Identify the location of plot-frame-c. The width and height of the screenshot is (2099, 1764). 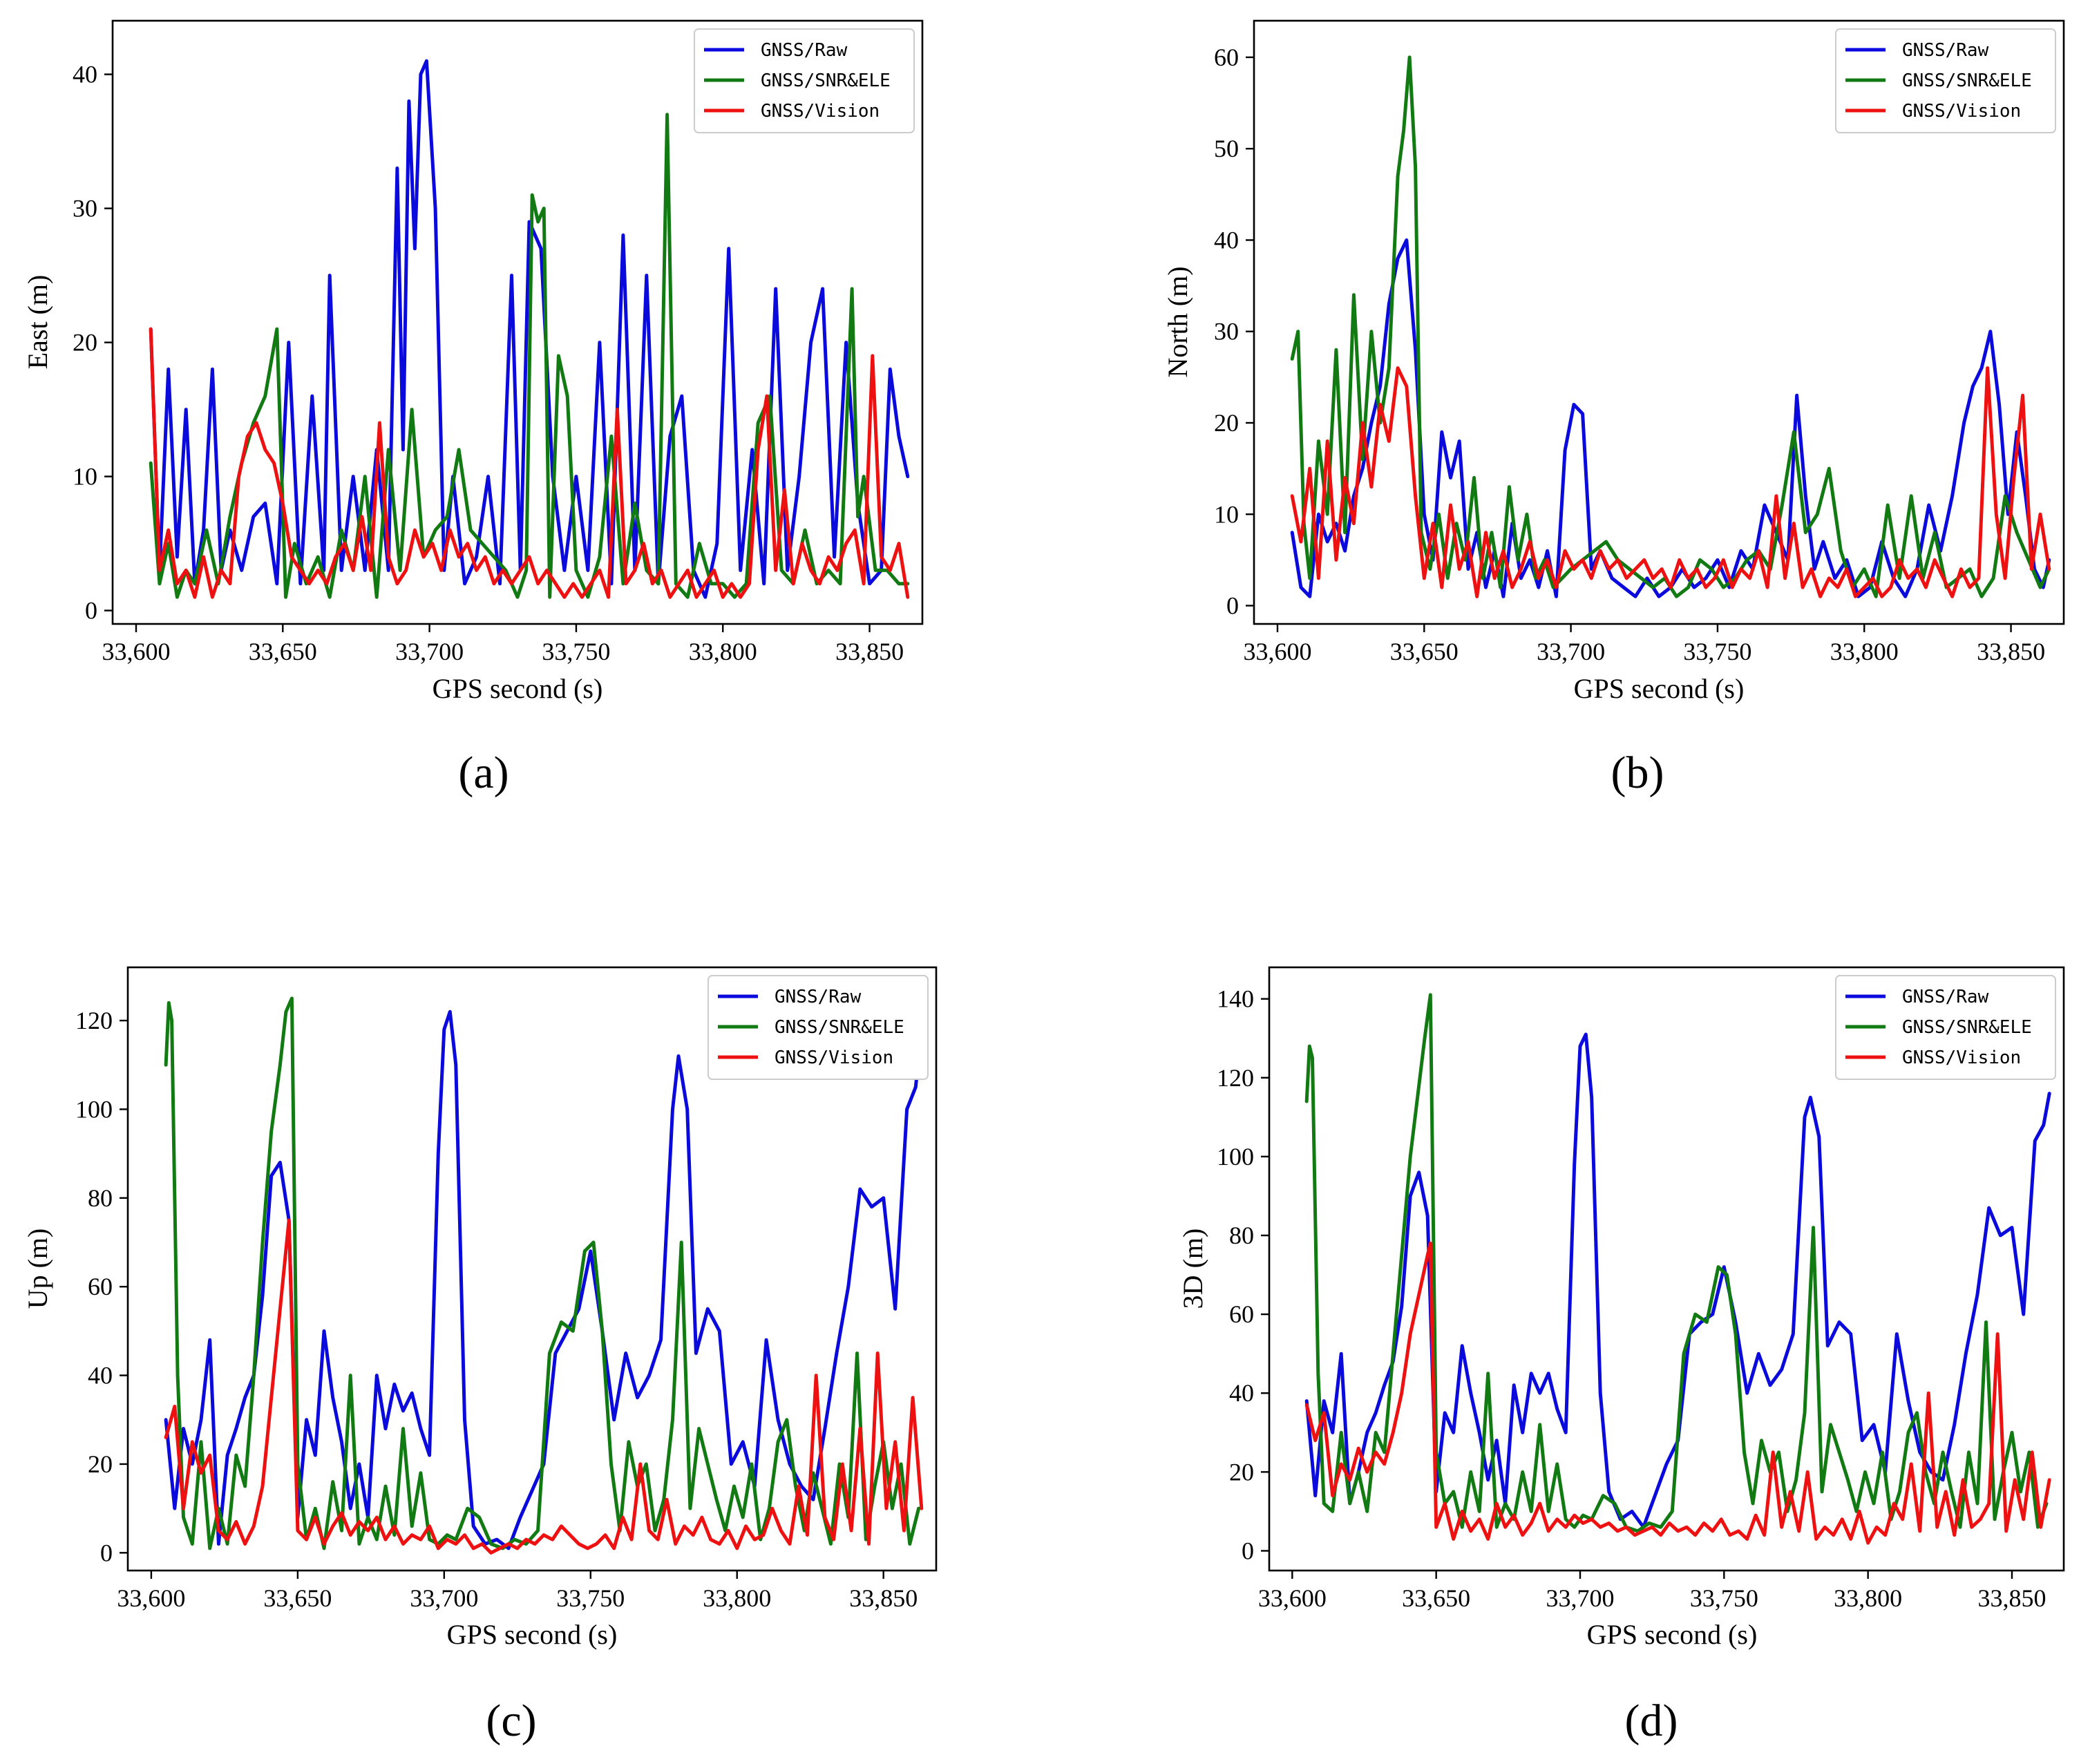
(532, 1269).